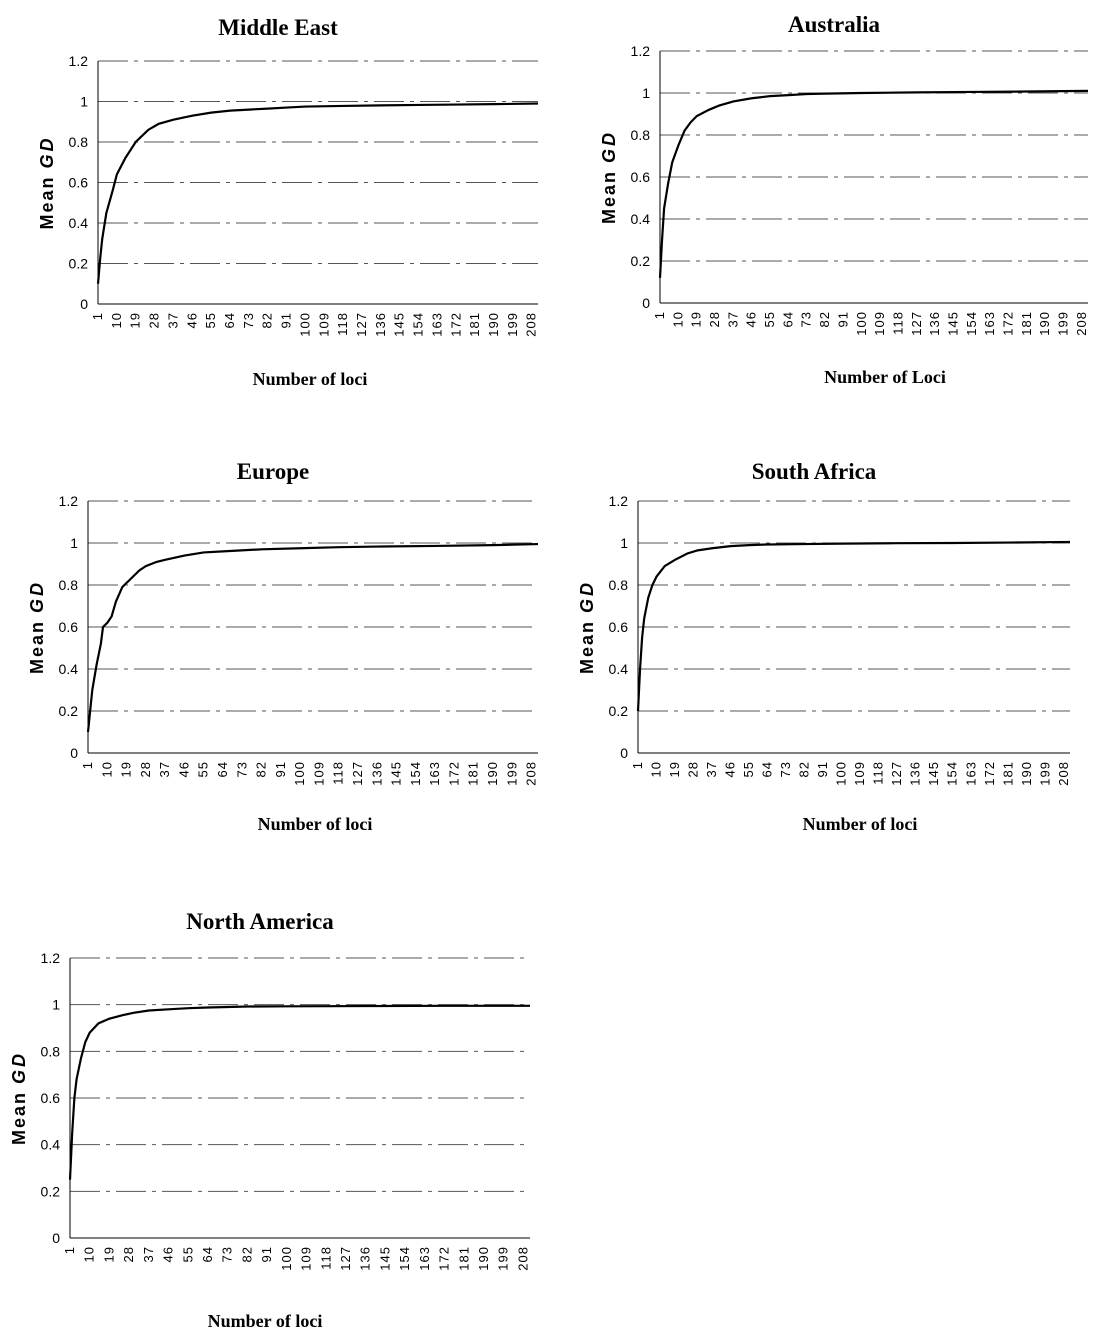  I want to click on chart-title: North America, so click(260, 921).